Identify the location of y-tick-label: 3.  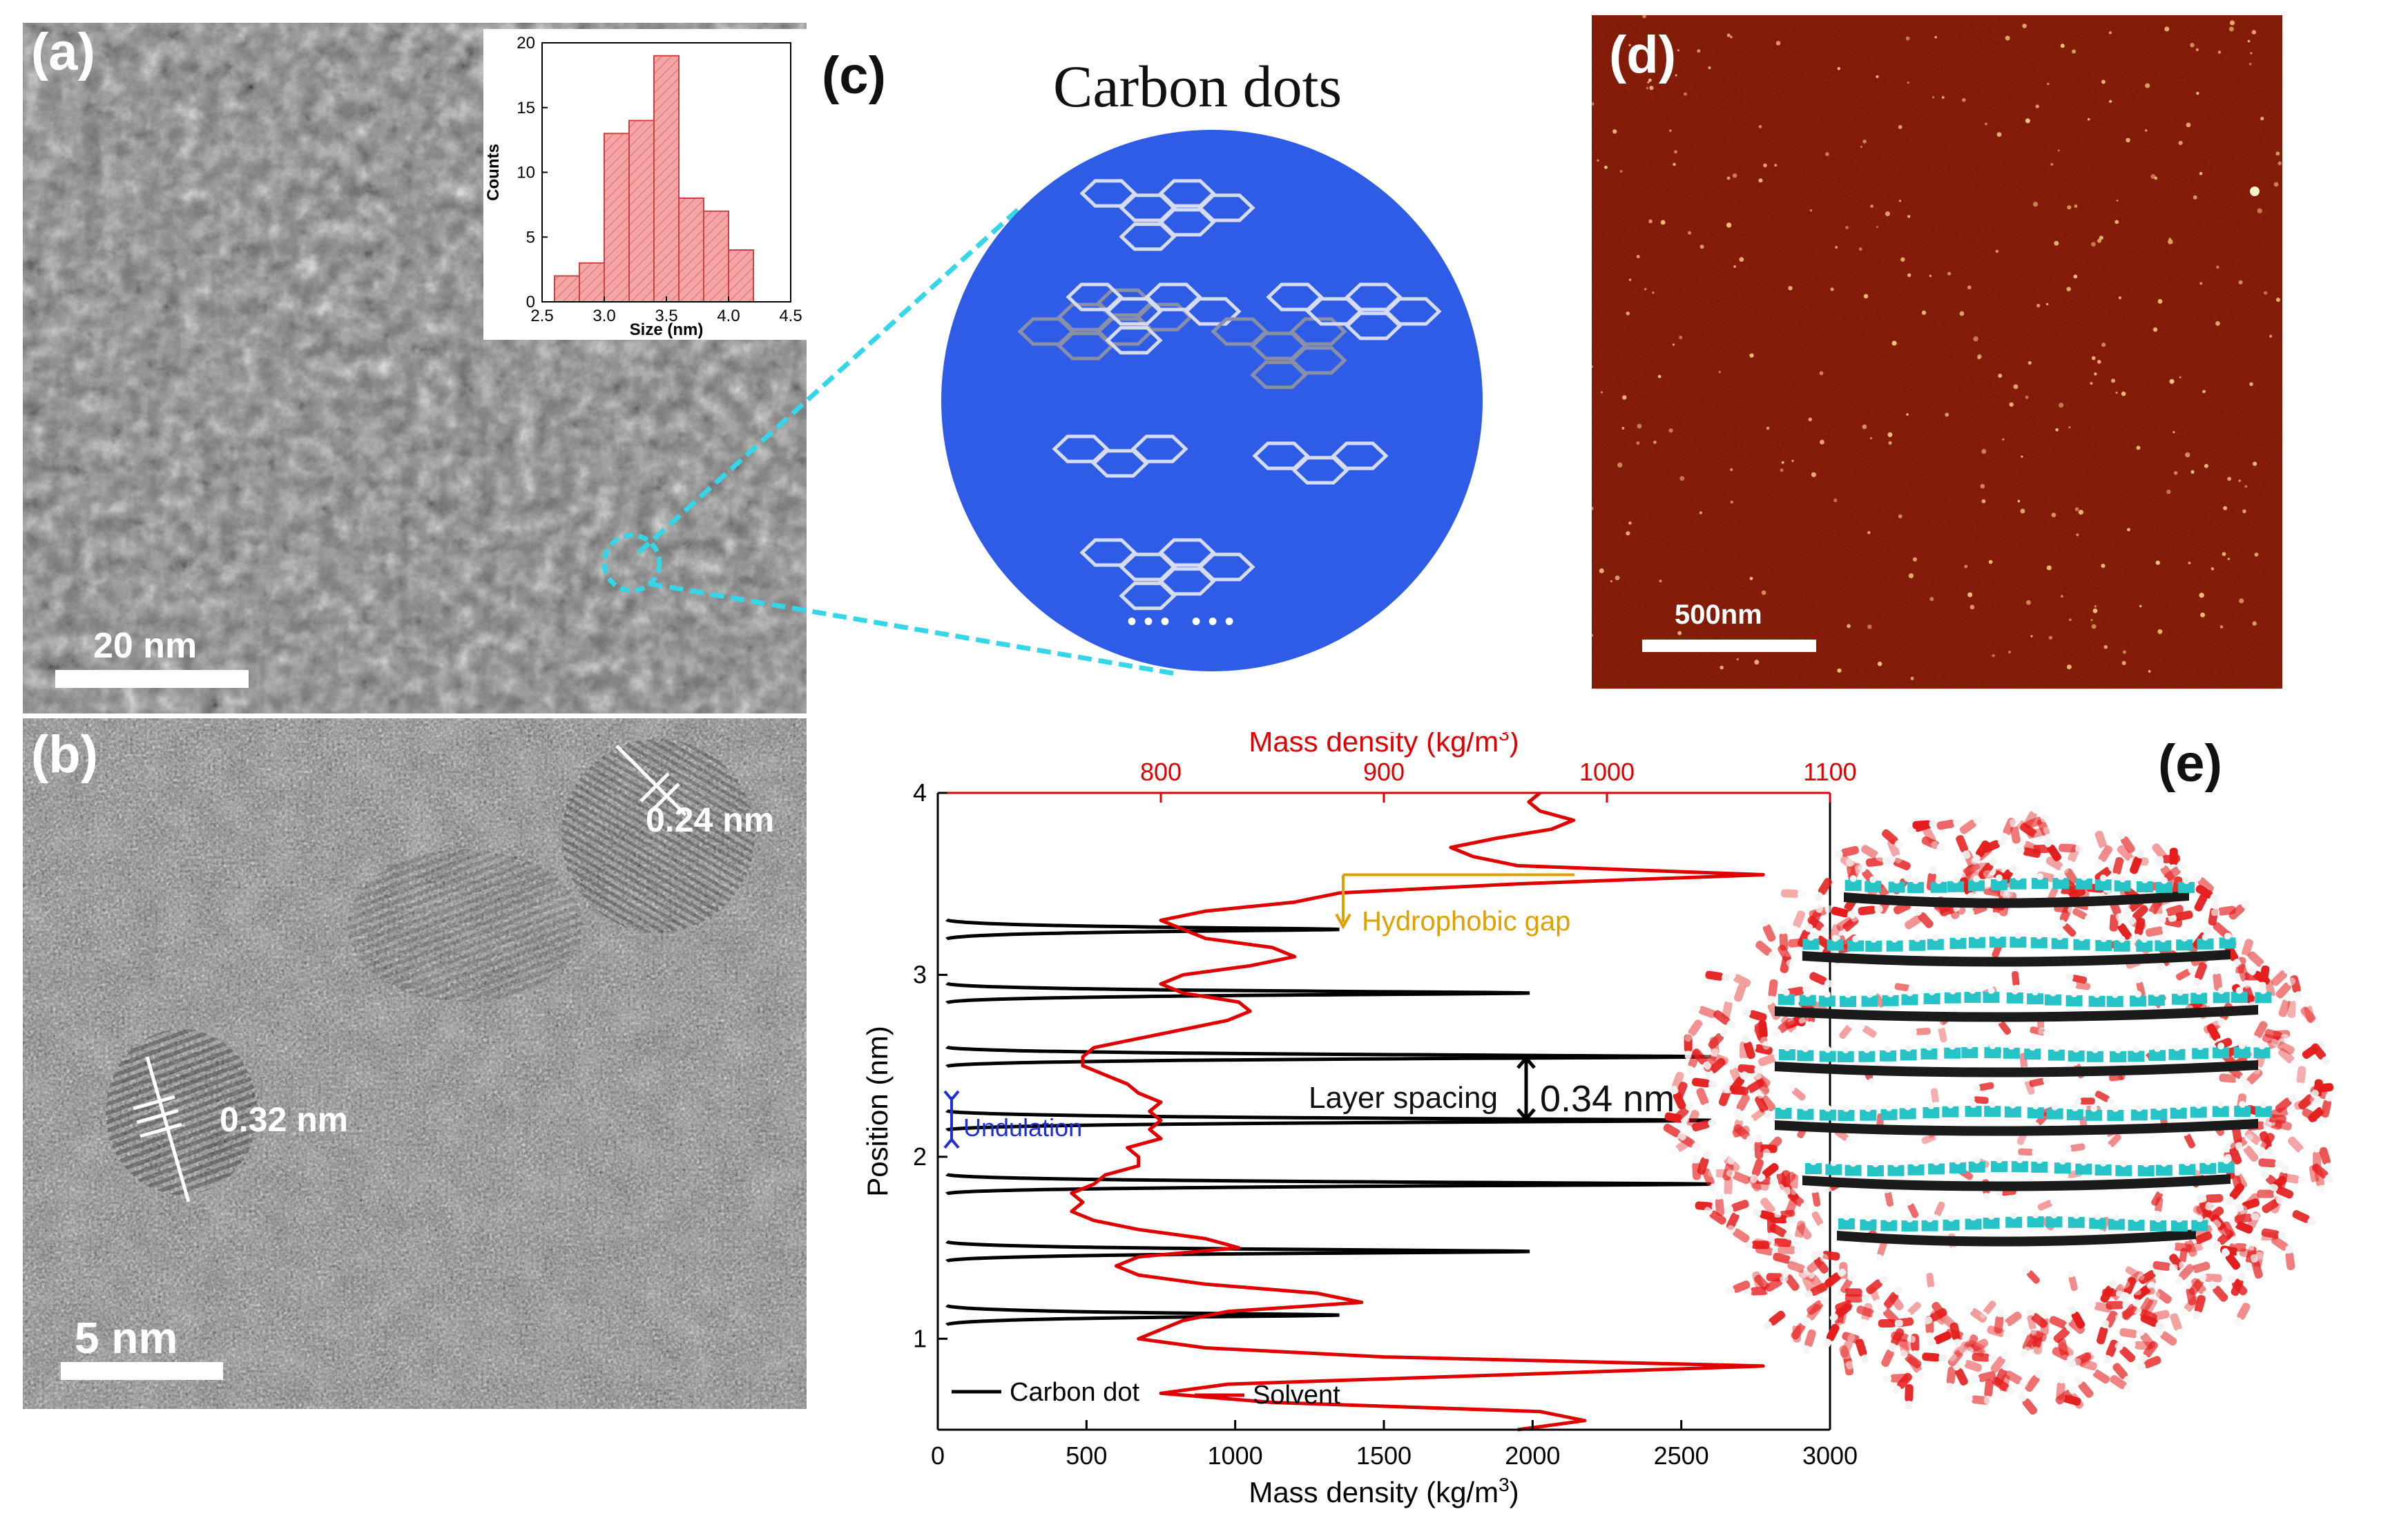
(920, 974).